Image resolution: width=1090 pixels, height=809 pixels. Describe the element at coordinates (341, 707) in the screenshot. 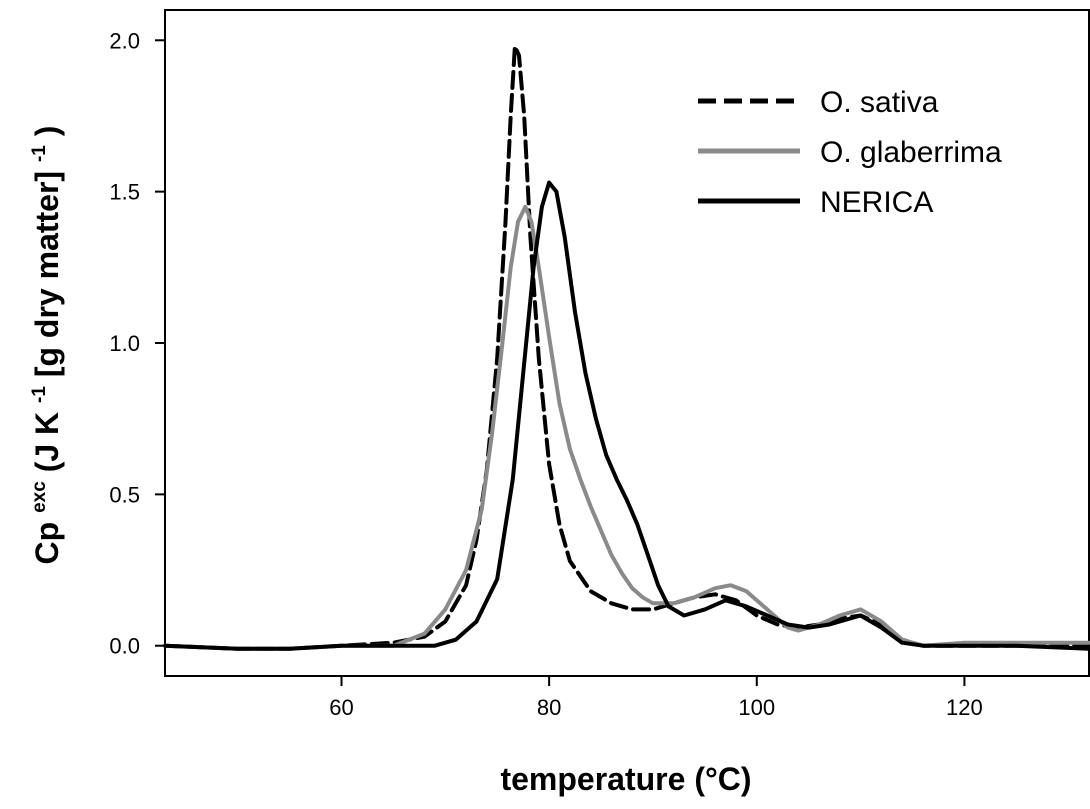

I see `x-tick-label: 60` at that location.